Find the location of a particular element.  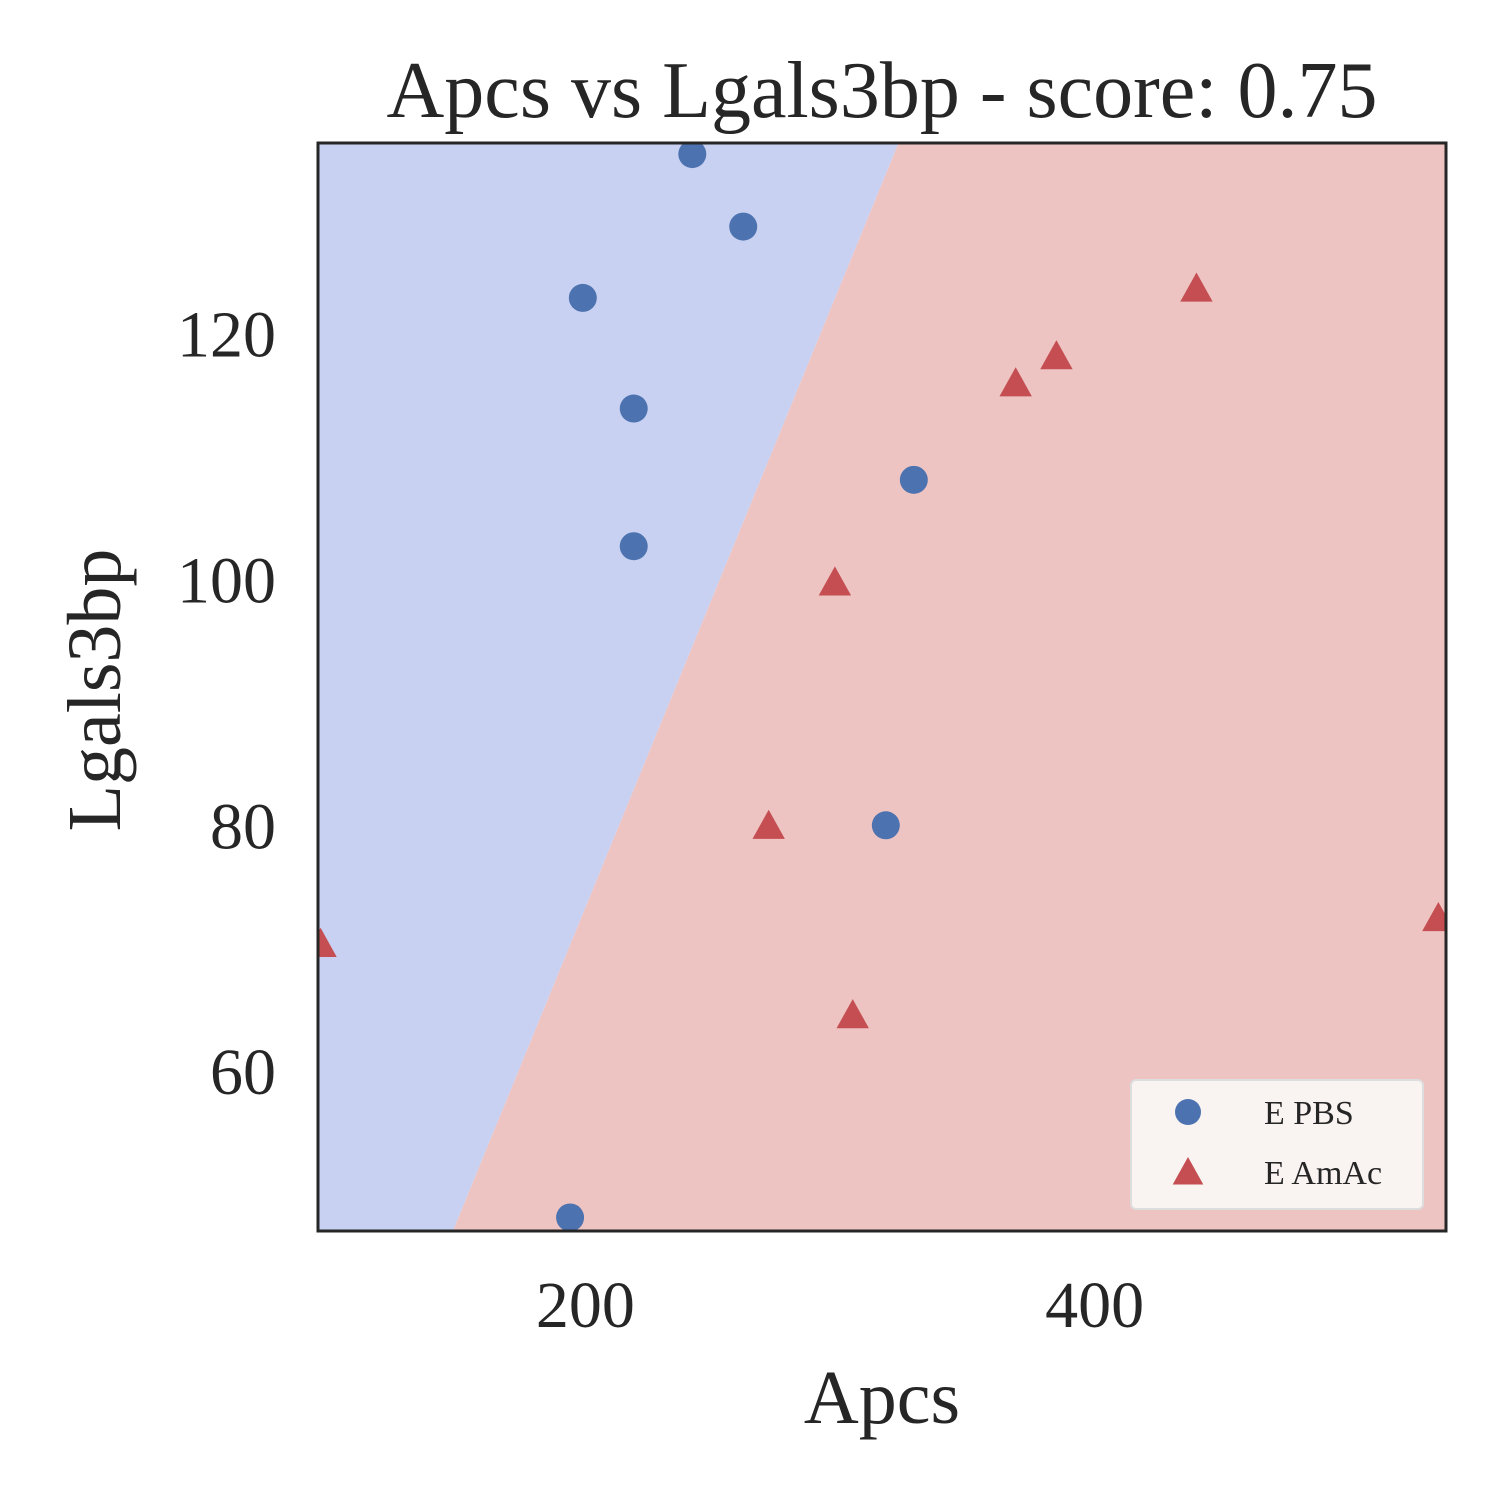

y-axis-ticks: 60 80 100 120 is located at coordinates (226, 704).